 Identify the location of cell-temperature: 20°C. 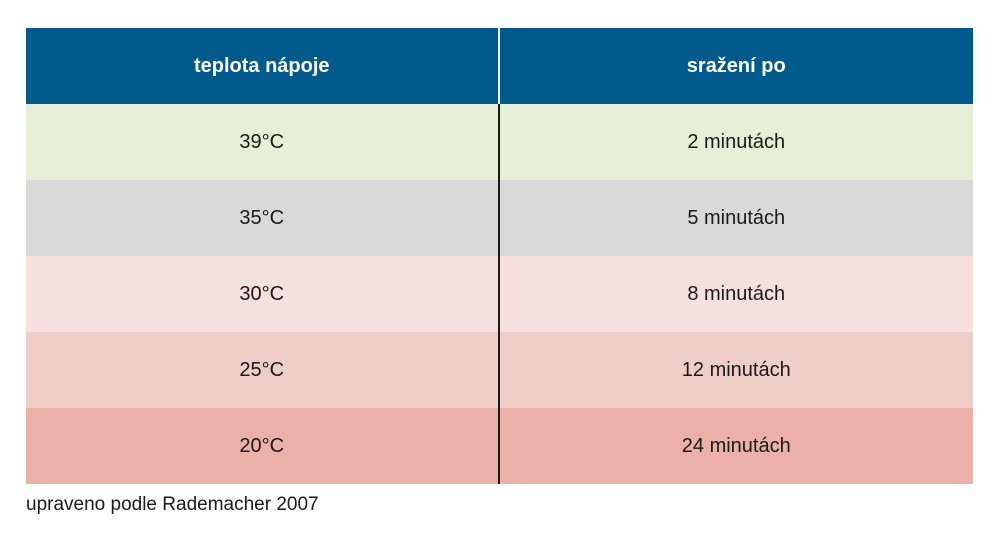
(263, 446).